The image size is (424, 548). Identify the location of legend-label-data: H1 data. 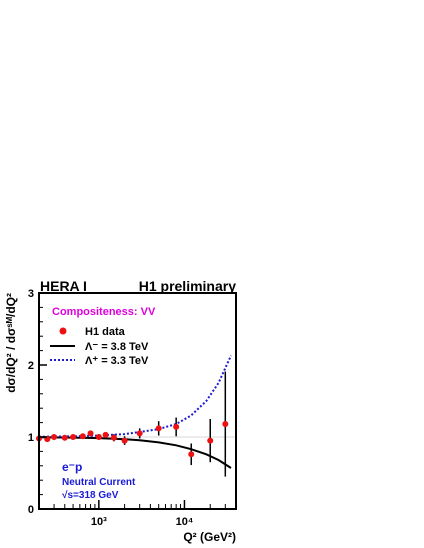
(105, 332).